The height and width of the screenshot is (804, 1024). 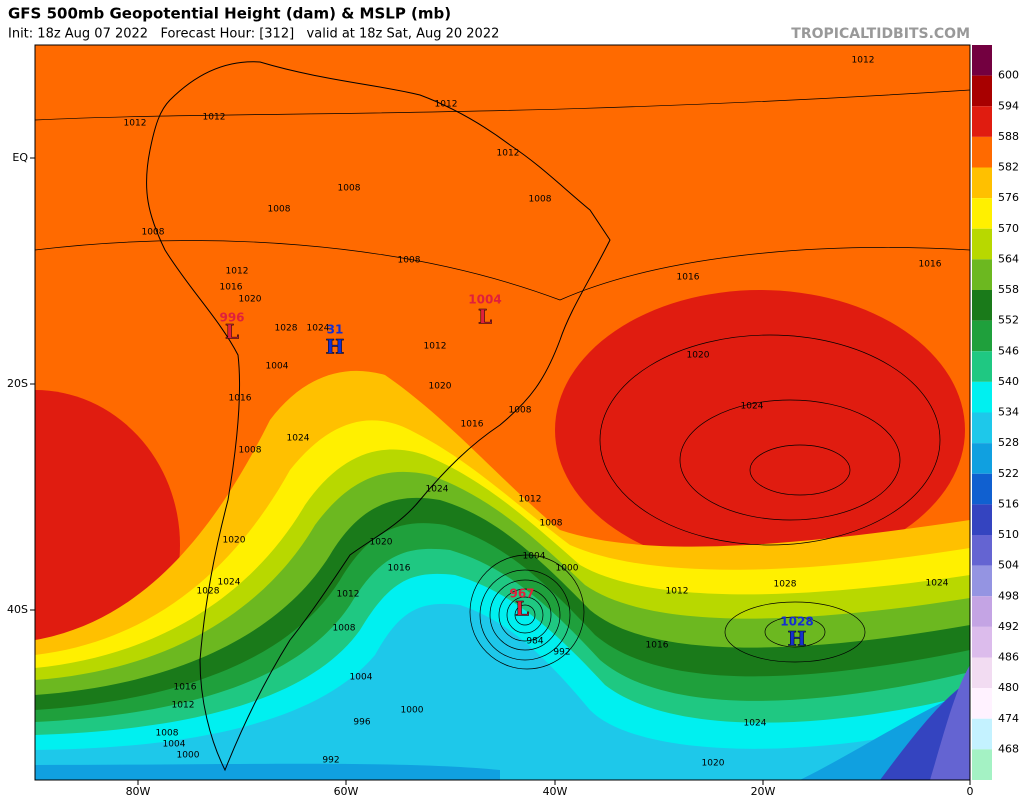 I want to click on colorbar-label: 498, so click(x=1008, y=595).